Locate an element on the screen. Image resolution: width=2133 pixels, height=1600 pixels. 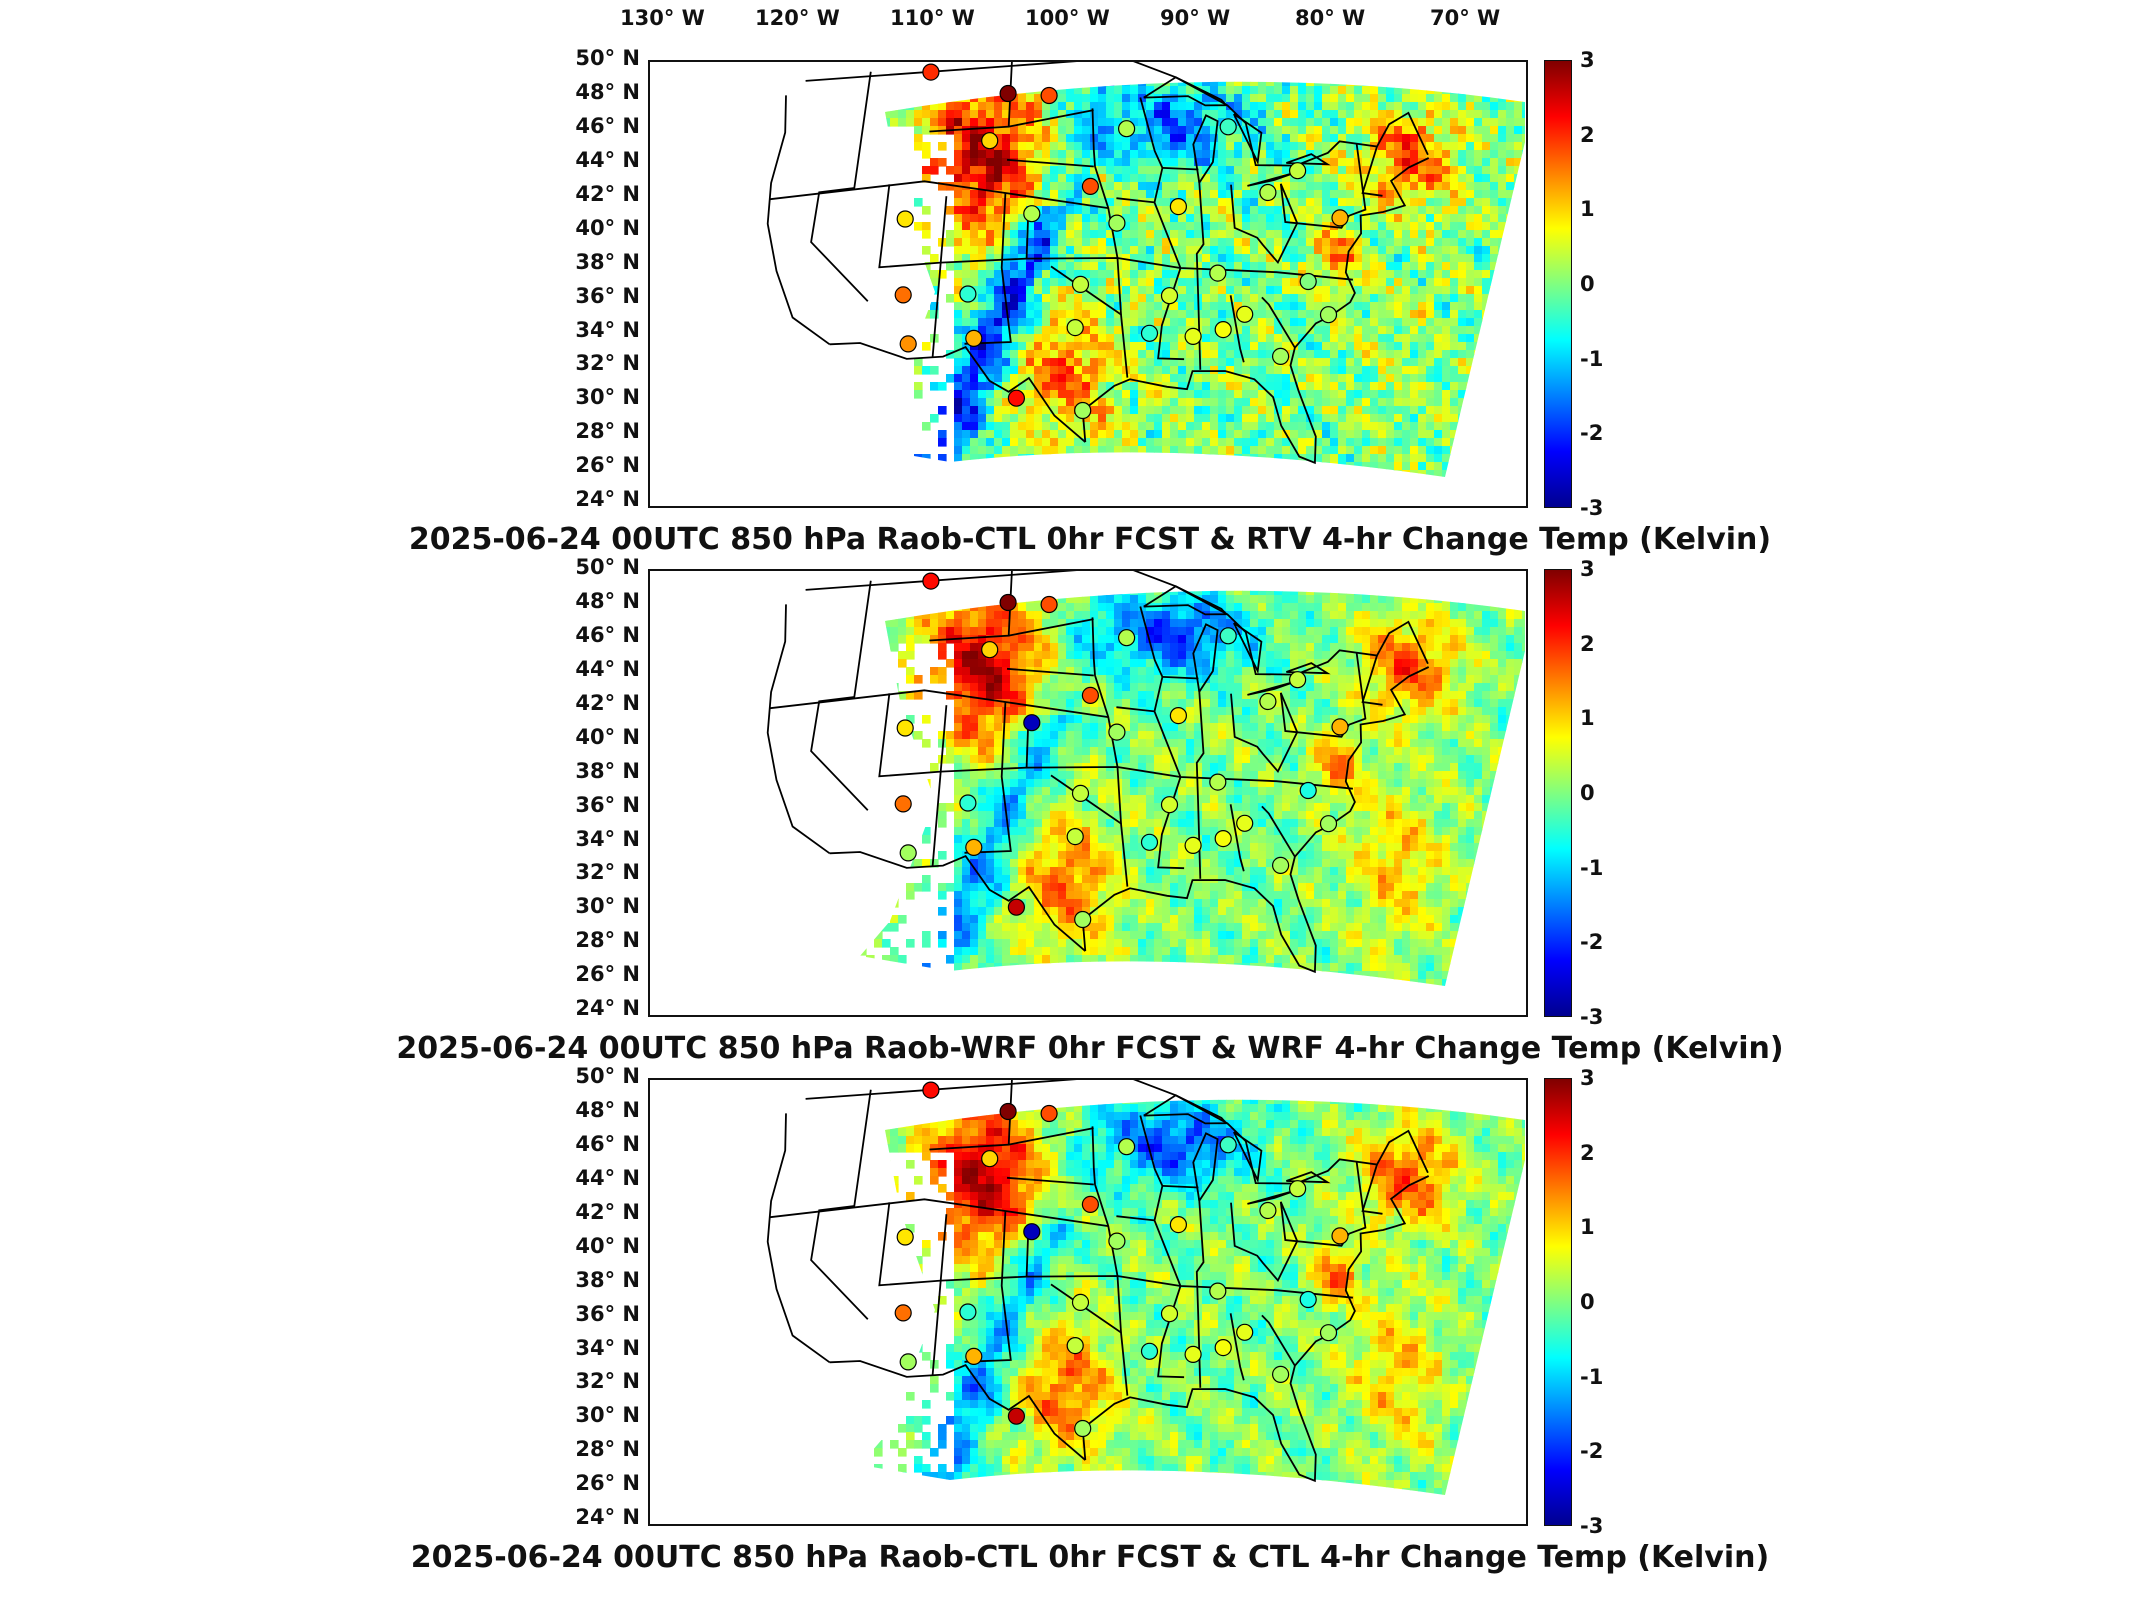
map-panel is located at coordinates (1088, 284).